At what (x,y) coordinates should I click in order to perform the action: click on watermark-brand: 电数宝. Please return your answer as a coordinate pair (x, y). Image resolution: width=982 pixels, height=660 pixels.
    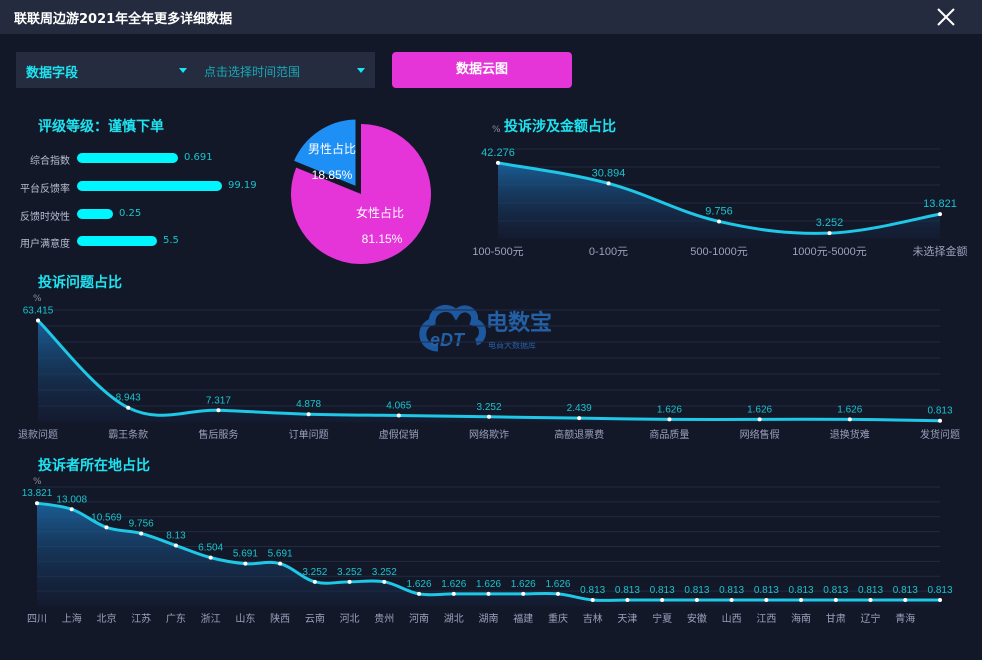
    Looking at the image, I should click on (519, 322).